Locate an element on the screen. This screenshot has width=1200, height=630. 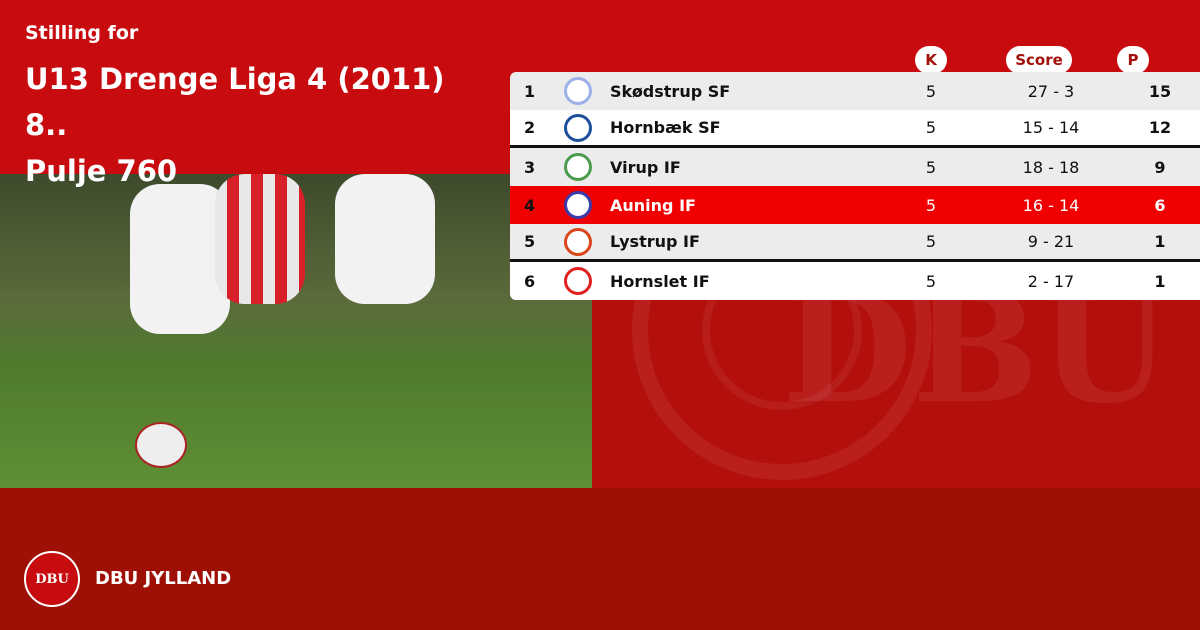
column-header-p: P is located at coordinates (1133, 60).